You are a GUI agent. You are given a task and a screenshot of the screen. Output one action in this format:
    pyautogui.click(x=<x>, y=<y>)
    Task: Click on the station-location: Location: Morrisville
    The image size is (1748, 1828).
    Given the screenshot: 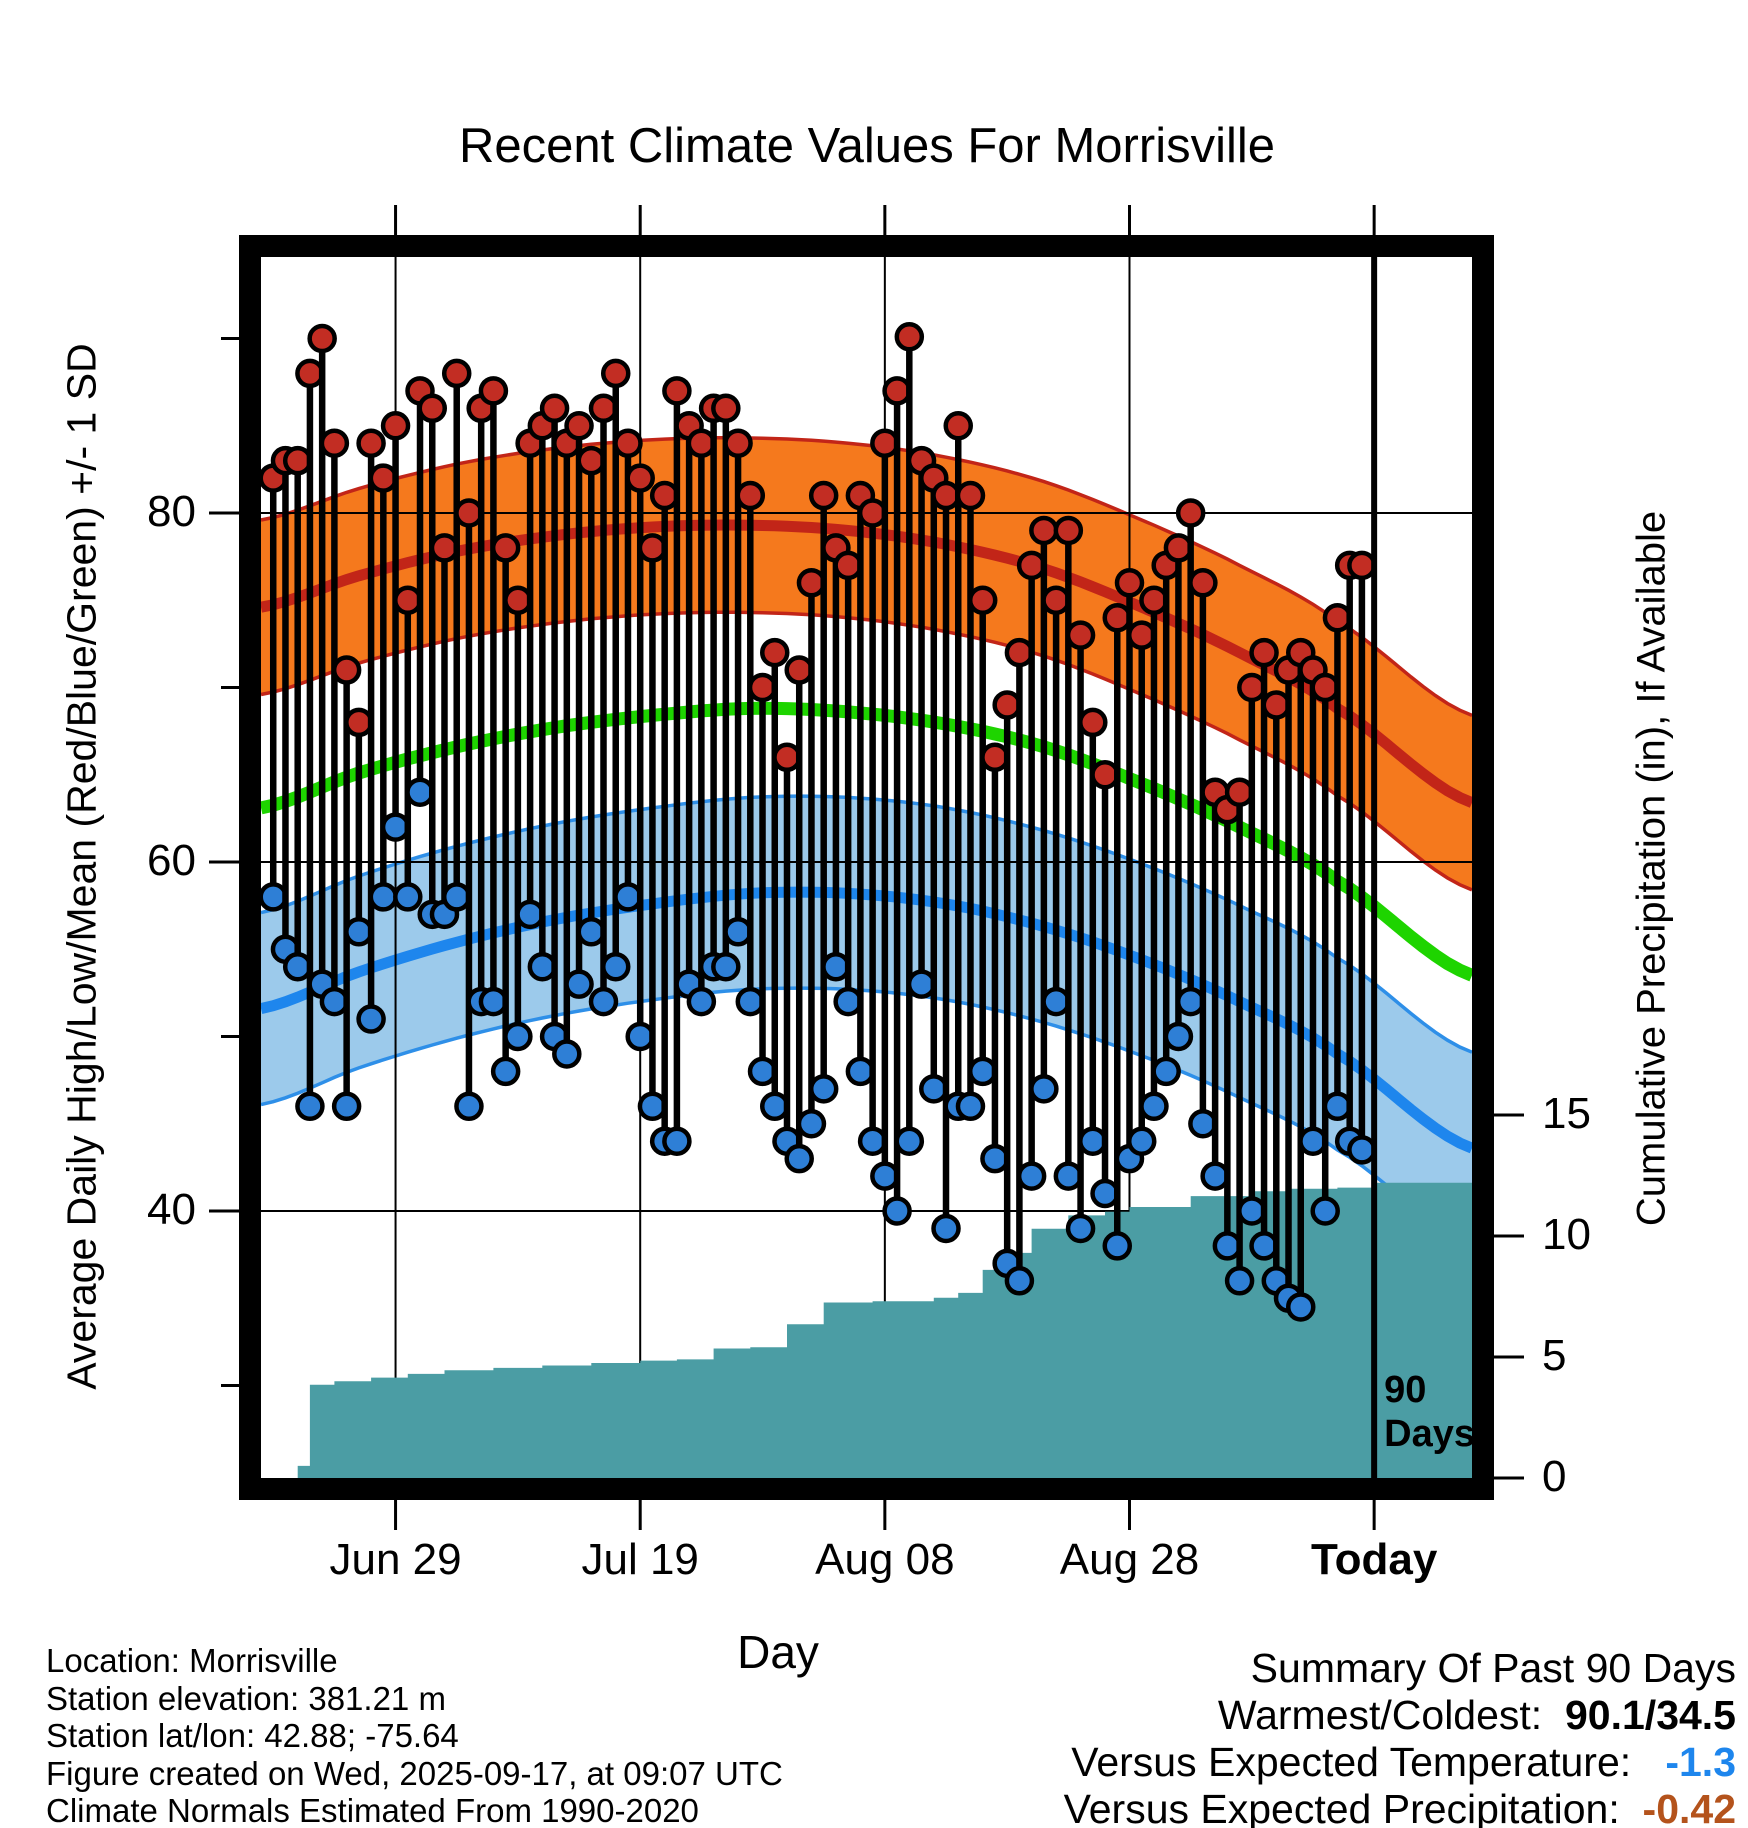 What is the action you would take?
    pyautogui.click(x=192, y=1660)
    